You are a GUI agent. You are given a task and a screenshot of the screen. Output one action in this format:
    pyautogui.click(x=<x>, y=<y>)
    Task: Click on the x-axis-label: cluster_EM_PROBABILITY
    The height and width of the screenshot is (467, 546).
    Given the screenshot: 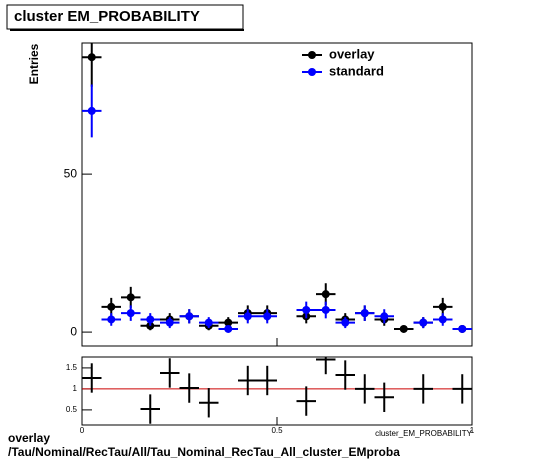 What is the action you would take?
    pyautogui.click(x=424, y=433)
    